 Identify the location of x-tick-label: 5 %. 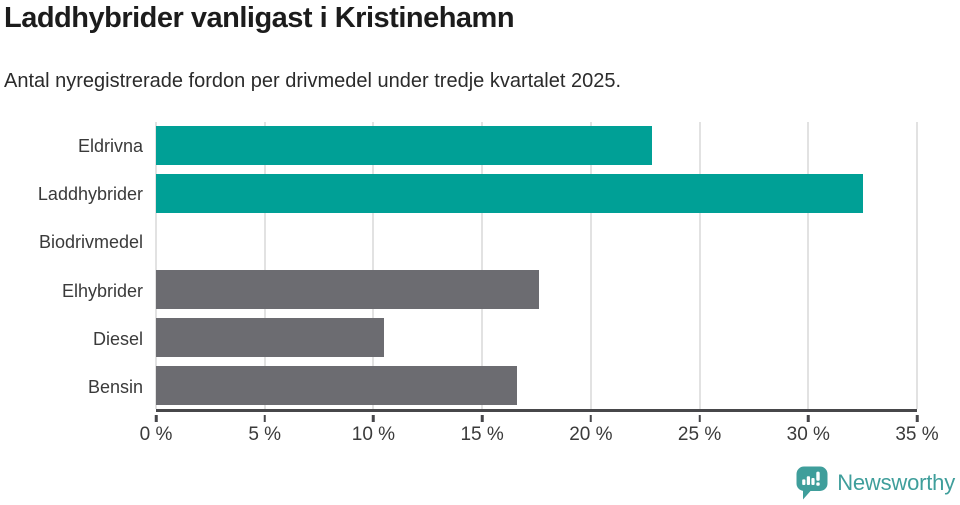
(265, 434).